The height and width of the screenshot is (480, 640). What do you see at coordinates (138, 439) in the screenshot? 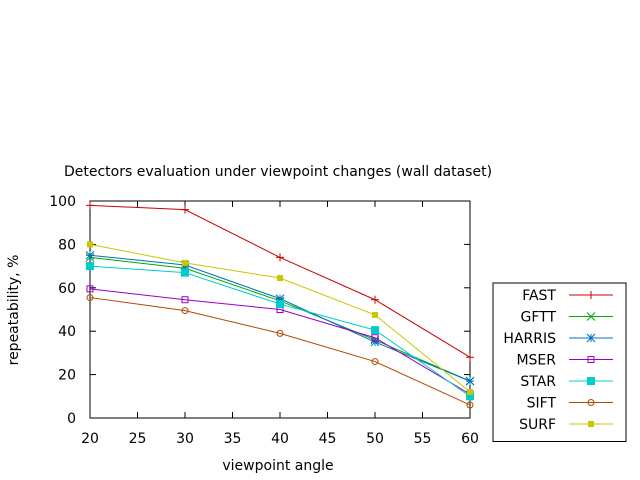
I see `x-tick-label: 25` at bounding box center [138, 439].